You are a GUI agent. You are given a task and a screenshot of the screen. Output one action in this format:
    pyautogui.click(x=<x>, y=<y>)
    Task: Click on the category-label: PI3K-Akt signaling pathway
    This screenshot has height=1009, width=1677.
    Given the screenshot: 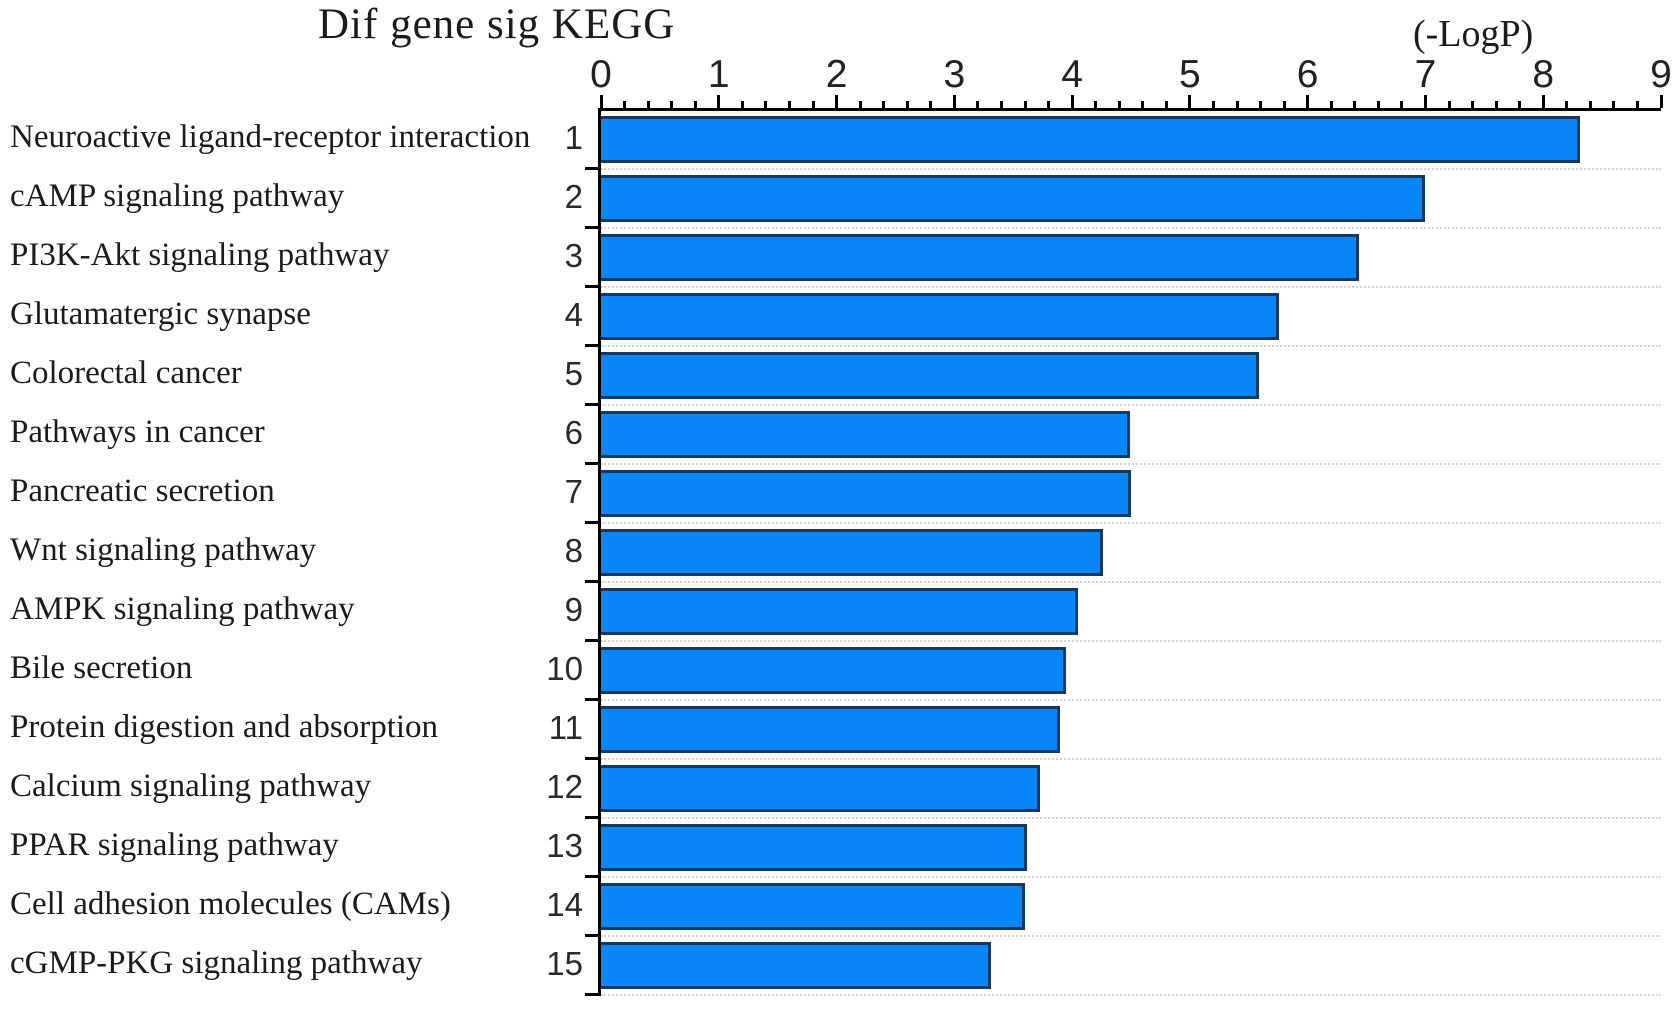 What is the action you would take?
    pyautogui.click(x=200, y=255)
    